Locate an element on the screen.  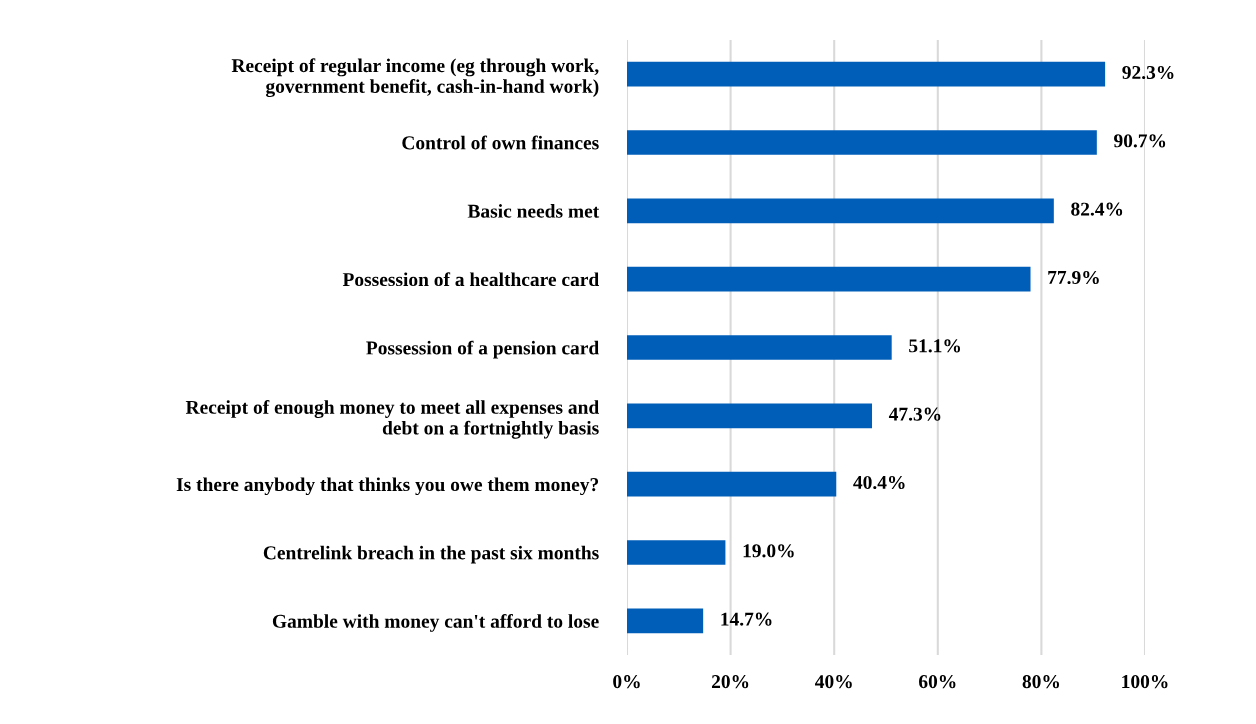
data-label: 51.1% is located at coordinates (935, 346).